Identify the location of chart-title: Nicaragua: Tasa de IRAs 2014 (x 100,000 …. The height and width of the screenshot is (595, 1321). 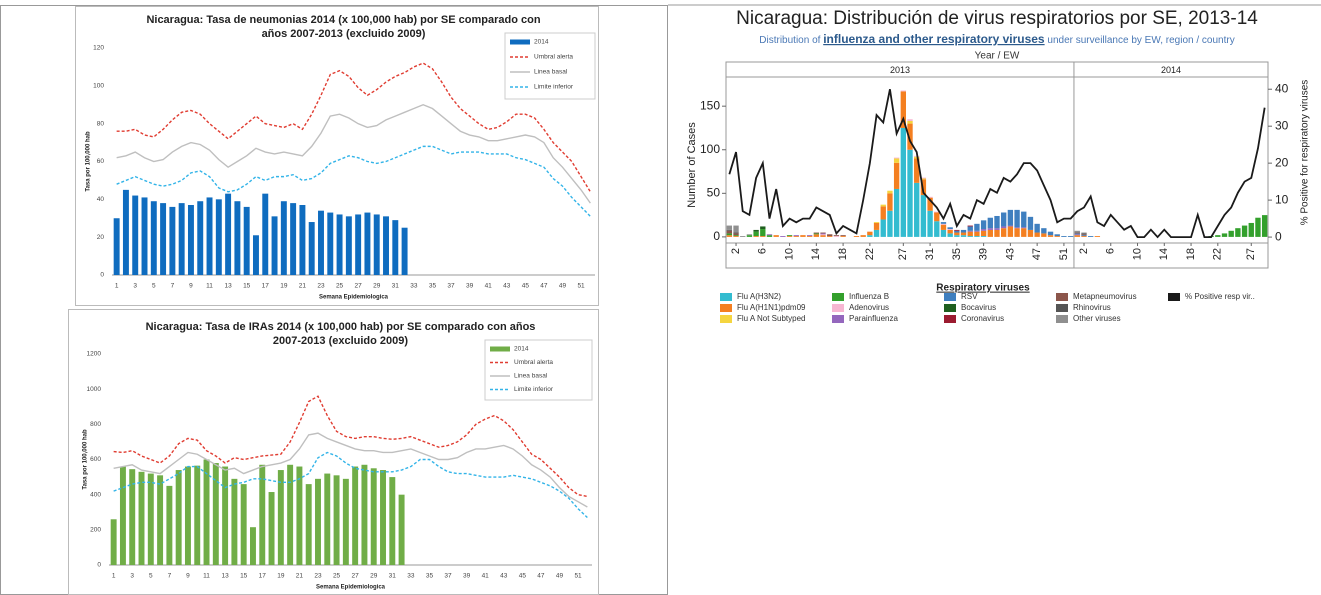
(341, 327).